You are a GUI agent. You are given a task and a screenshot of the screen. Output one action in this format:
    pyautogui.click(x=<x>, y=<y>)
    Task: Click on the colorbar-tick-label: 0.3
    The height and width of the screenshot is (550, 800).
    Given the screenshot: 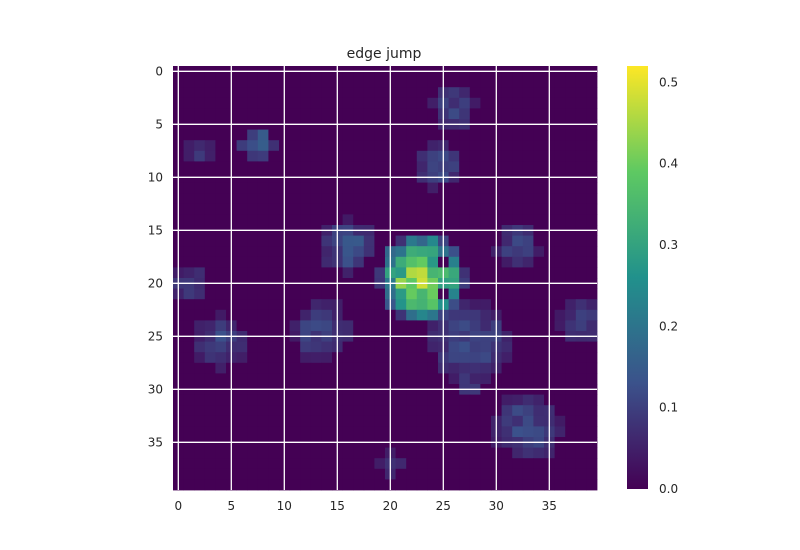 What is the action you would take?
    pyautogui.click(x=668, y=245)
    